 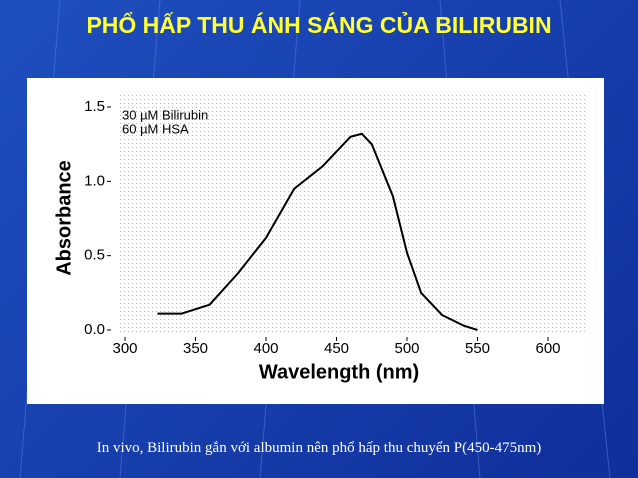 What do you see at coordinates (547, 348) in the screenshot?
I see `x-tick-label: 600` at bounding box center [547, 348].